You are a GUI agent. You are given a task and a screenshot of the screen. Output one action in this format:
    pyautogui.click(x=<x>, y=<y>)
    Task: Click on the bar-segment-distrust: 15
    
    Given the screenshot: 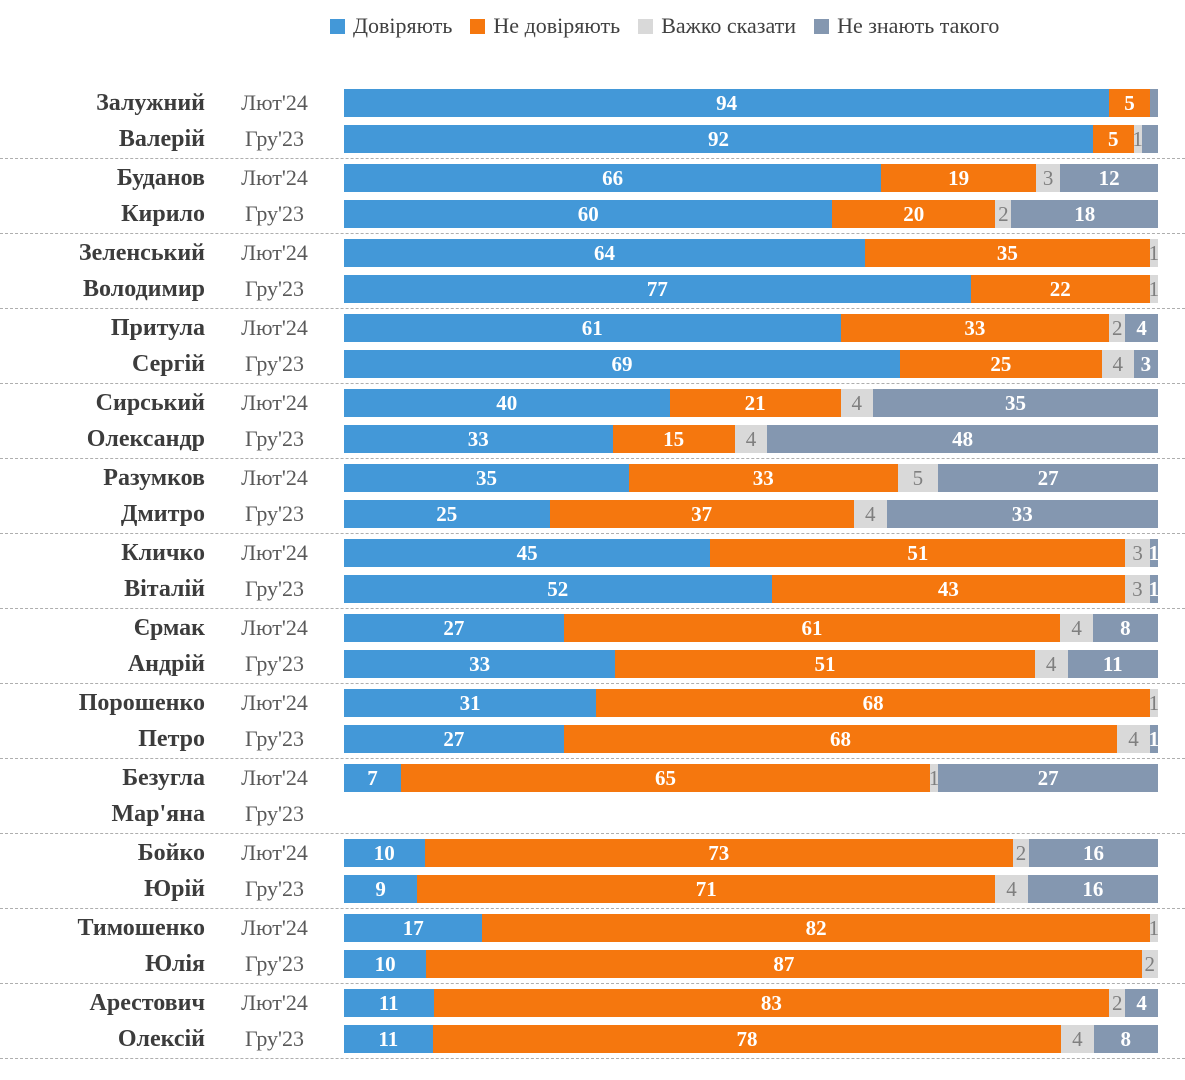 What is the action you would take?
    pyautogui.click(x=673, y=439)
    